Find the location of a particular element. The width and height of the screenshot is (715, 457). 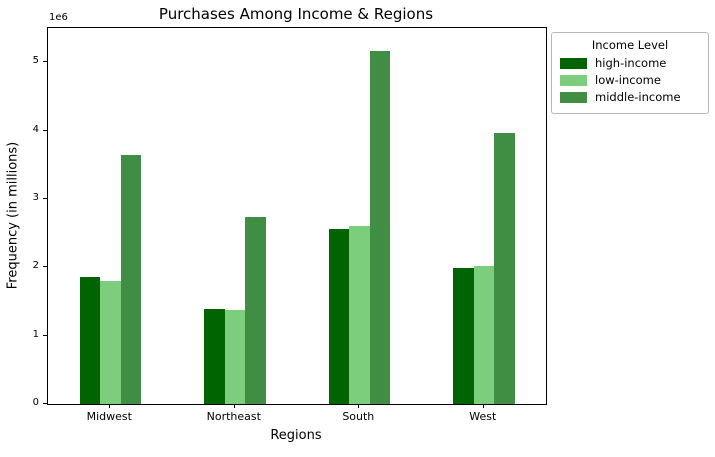

bar-west-high-income is located at coordinates (463, 336).